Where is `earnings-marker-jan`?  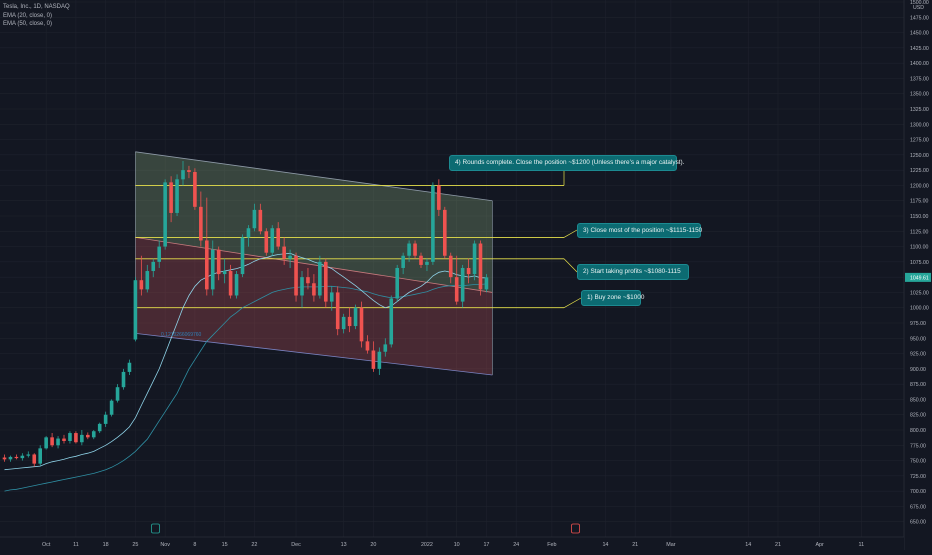 earnings-marker-jan is located at coordinates (575, 528).